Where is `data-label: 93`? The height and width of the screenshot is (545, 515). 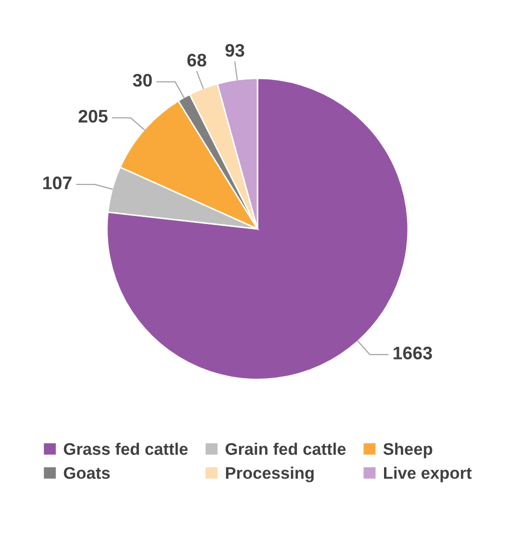 data-label: 93 is located at coordinates (234, 50).